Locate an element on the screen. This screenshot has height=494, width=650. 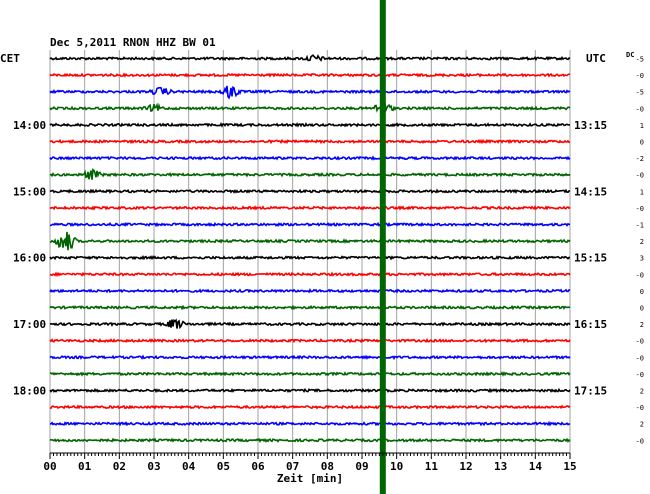
left-hour-label: 16:00 is located at coordinates (29, 258).